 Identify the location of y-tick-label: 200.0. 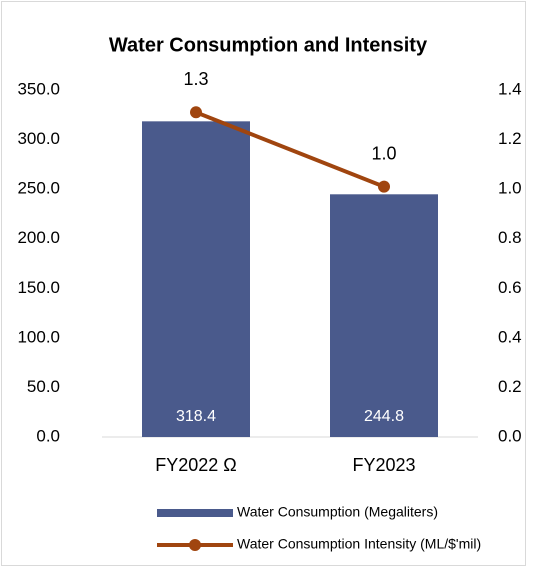
(38, 237).